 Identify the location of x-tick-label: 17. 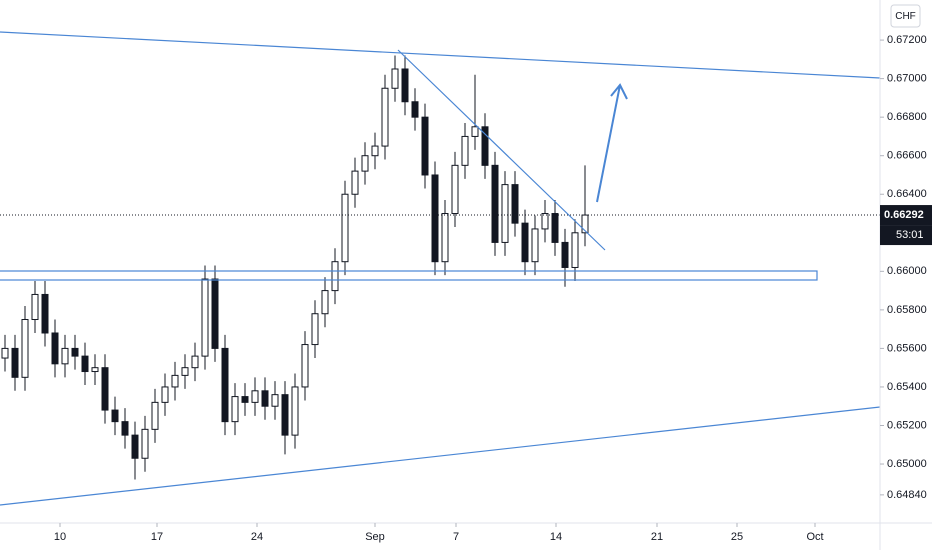
(157, 537).